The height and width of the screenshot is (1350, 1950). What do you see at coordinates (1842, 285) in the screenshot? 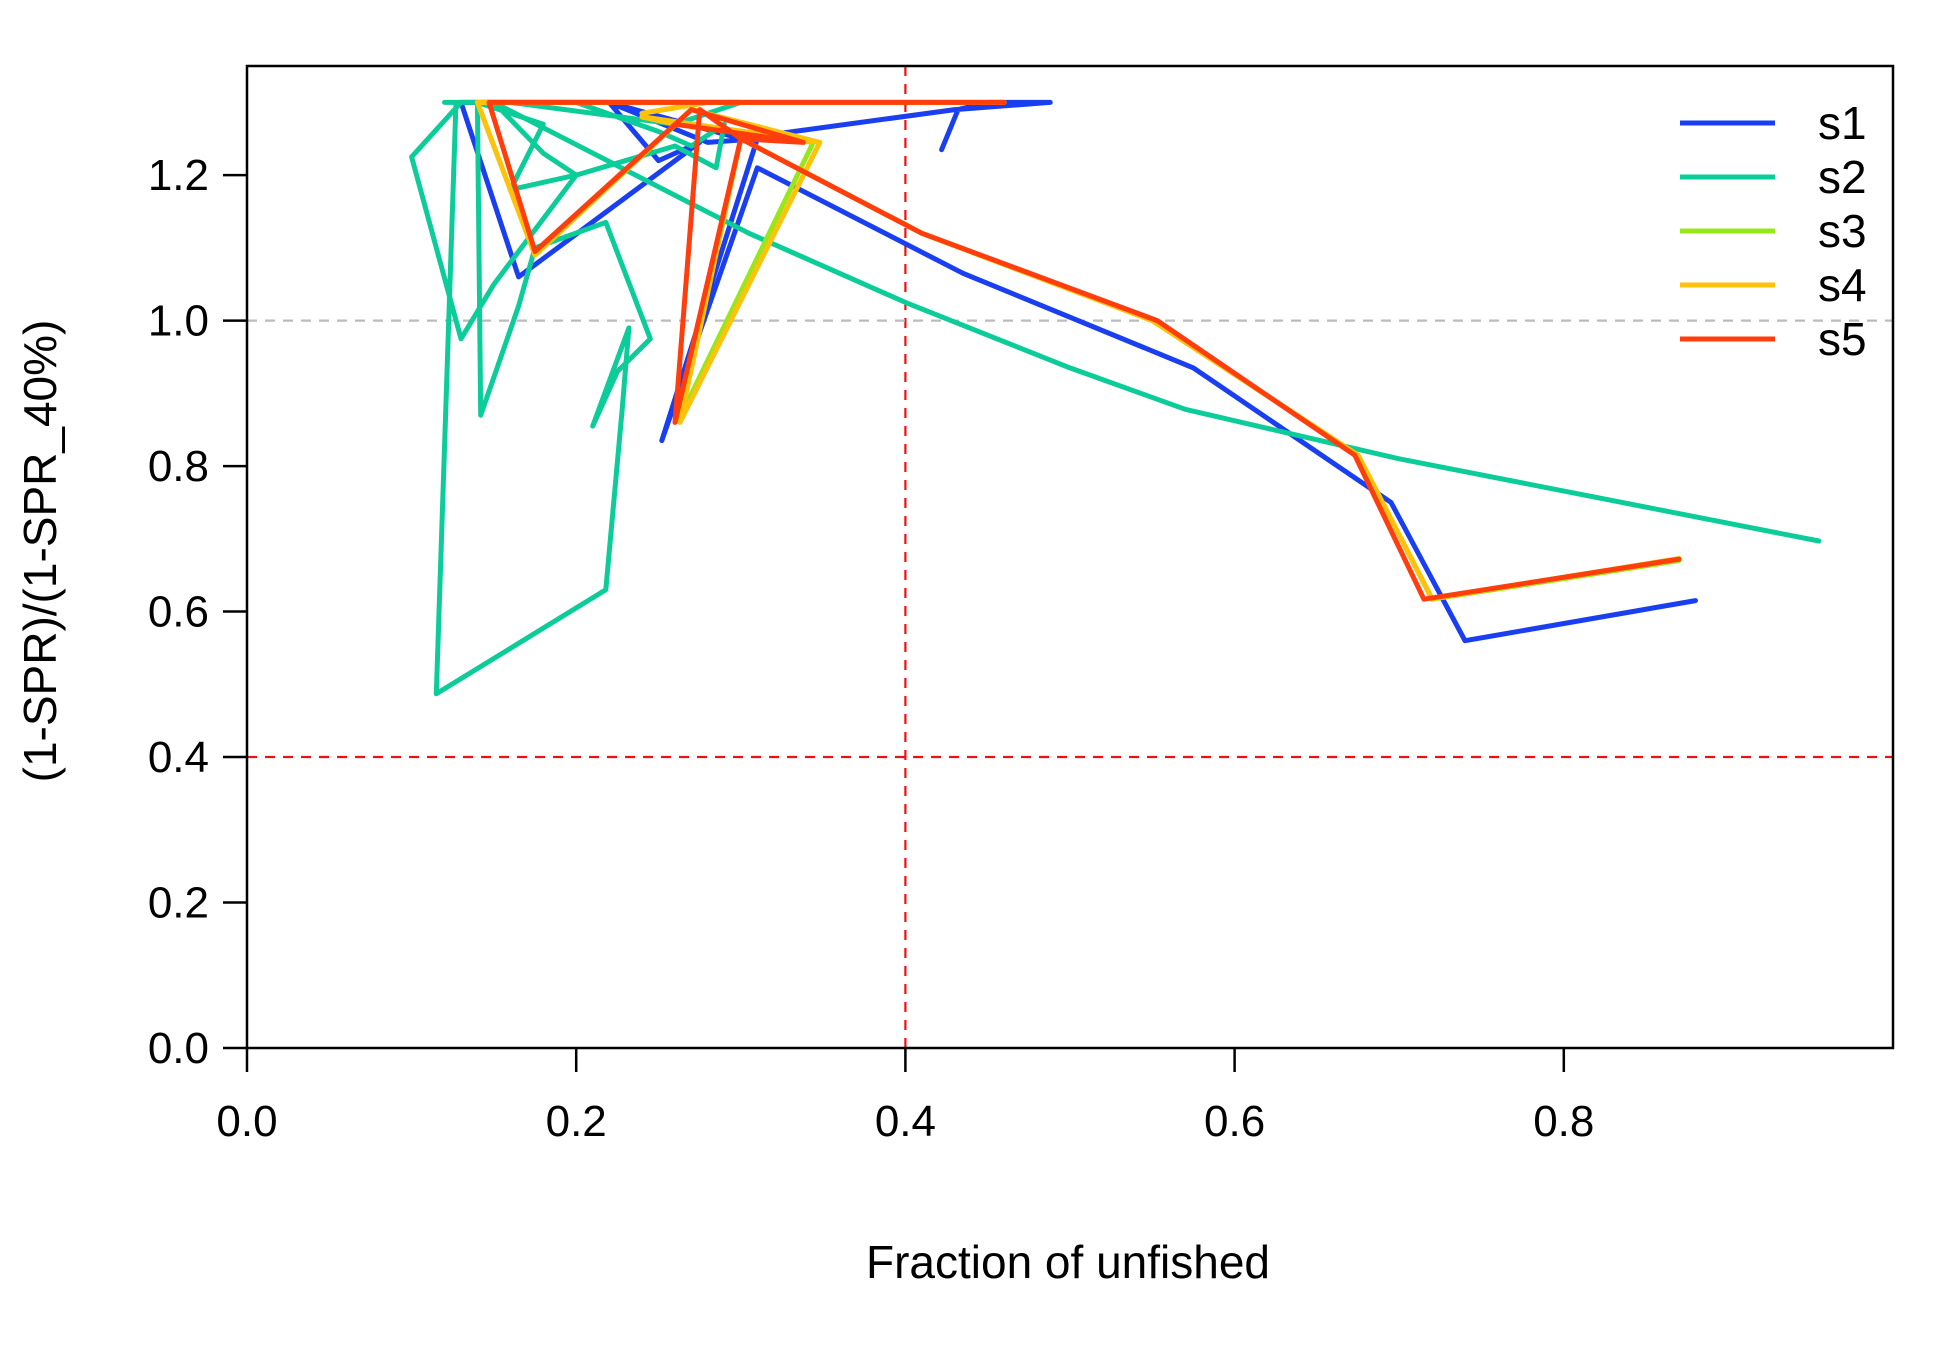
I see `legend-label-s4: s4` at bounding box center [1842, 285].